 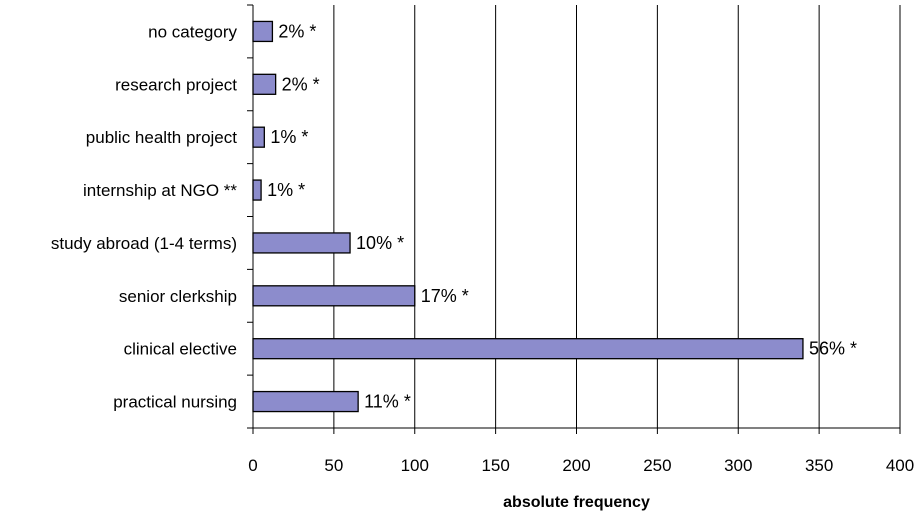 I want to click on x-tick-label: 50, so click(x=333, y=465).